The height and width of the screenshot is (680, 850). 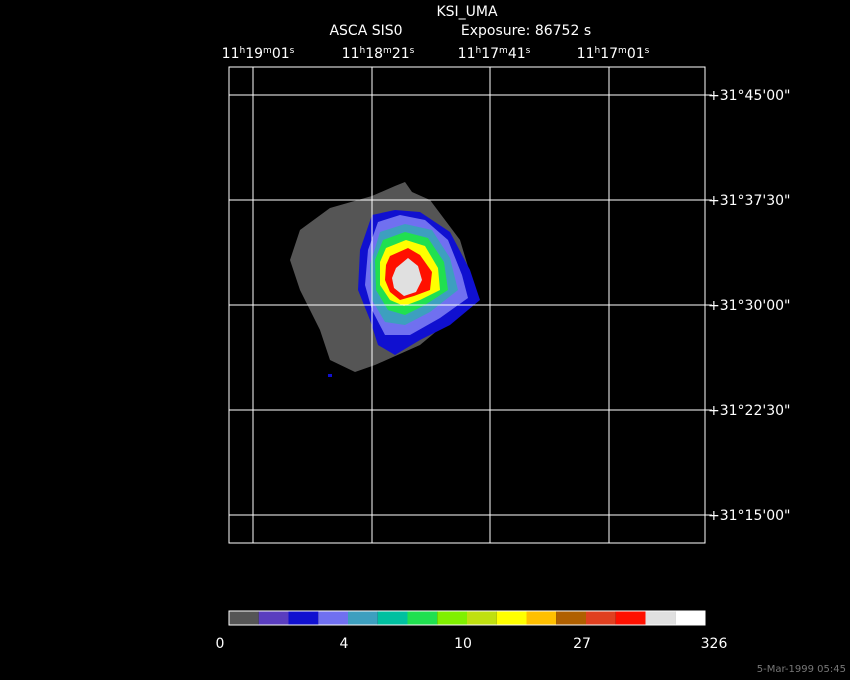 I want to click on colorbar-label: 10, so click(x=463, y=644).